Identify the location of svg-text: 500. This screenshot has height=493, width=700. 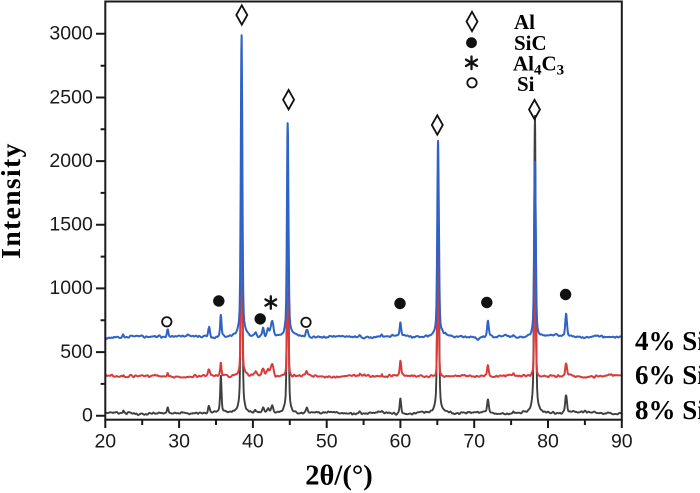
(76, 352).